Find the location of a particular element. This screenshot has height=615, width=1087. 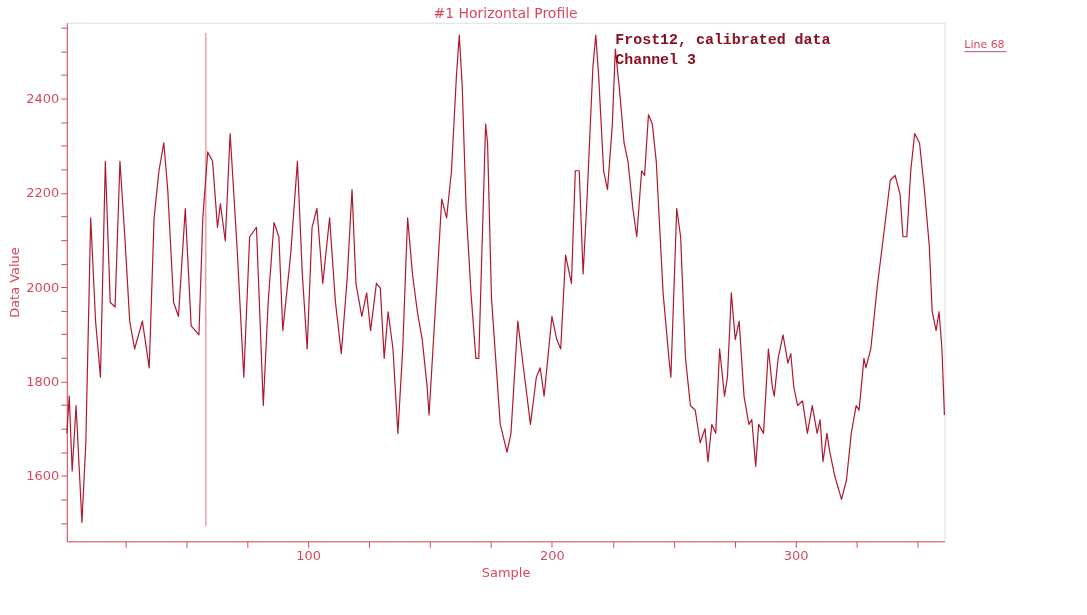

y-tick-label: 2000 is located at coordinates (43, 287).